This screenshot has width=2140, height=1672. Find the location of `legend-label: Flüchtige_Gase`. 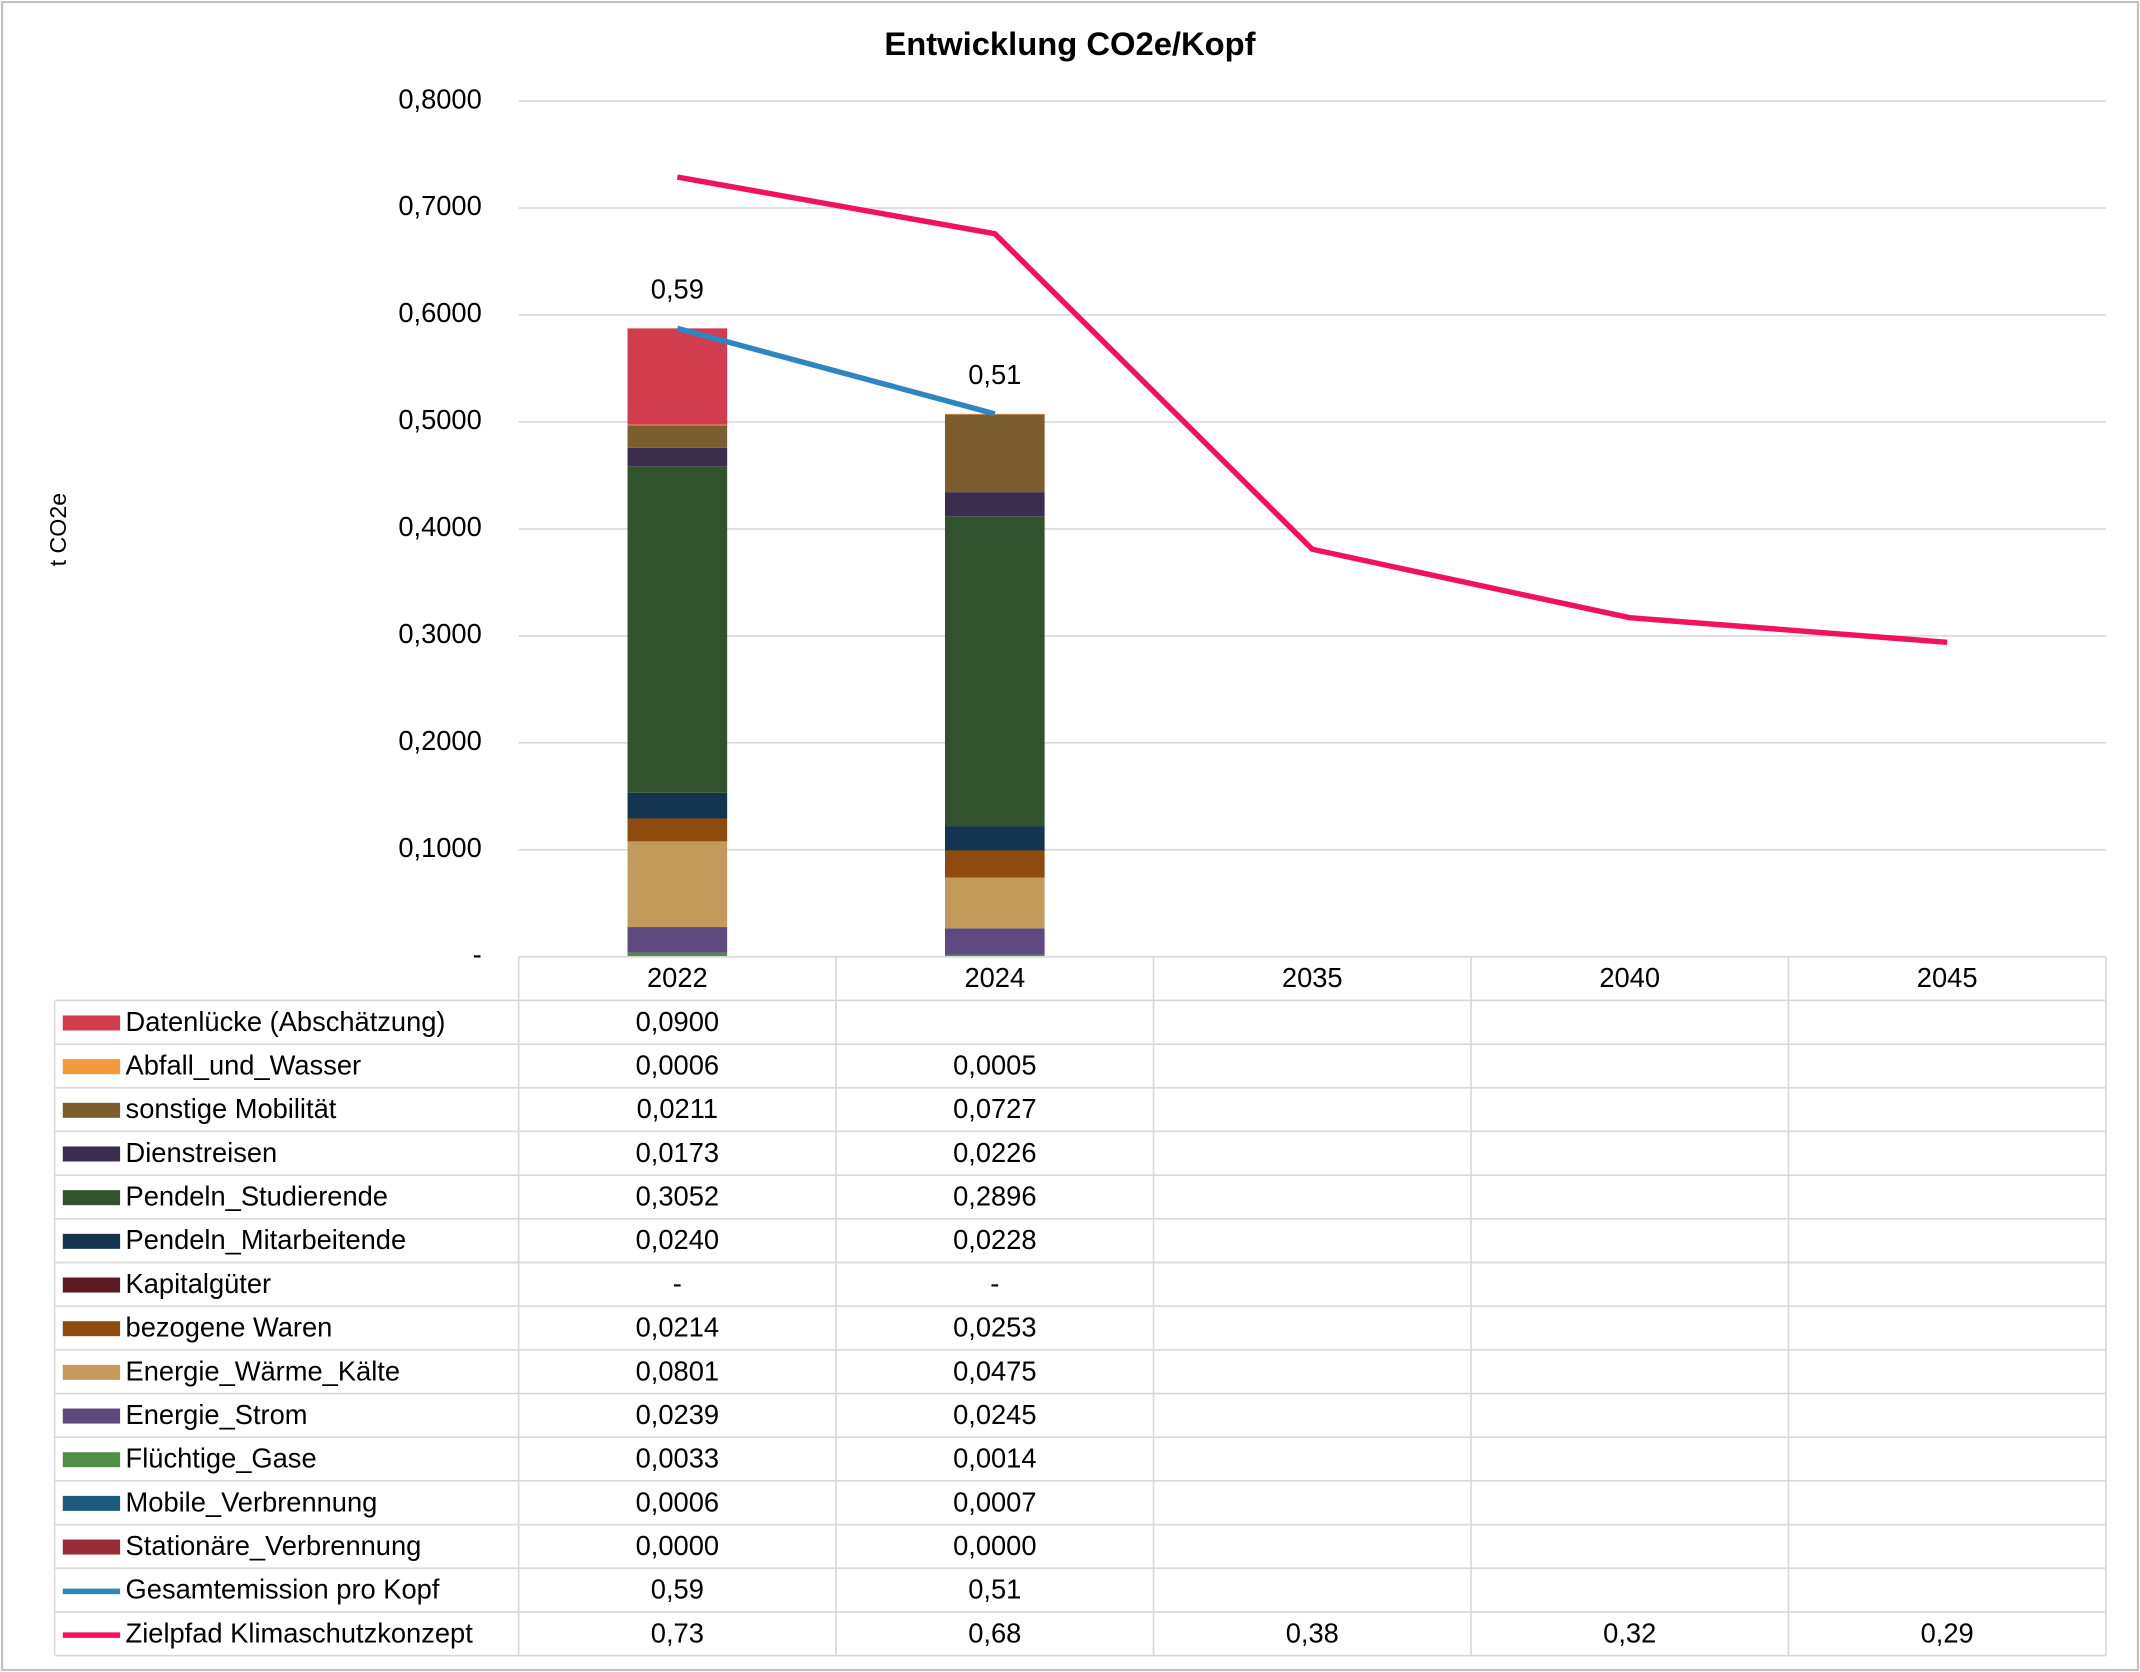

legend-label: Flüchtige_Gase is located at coordinates (221, 1458).